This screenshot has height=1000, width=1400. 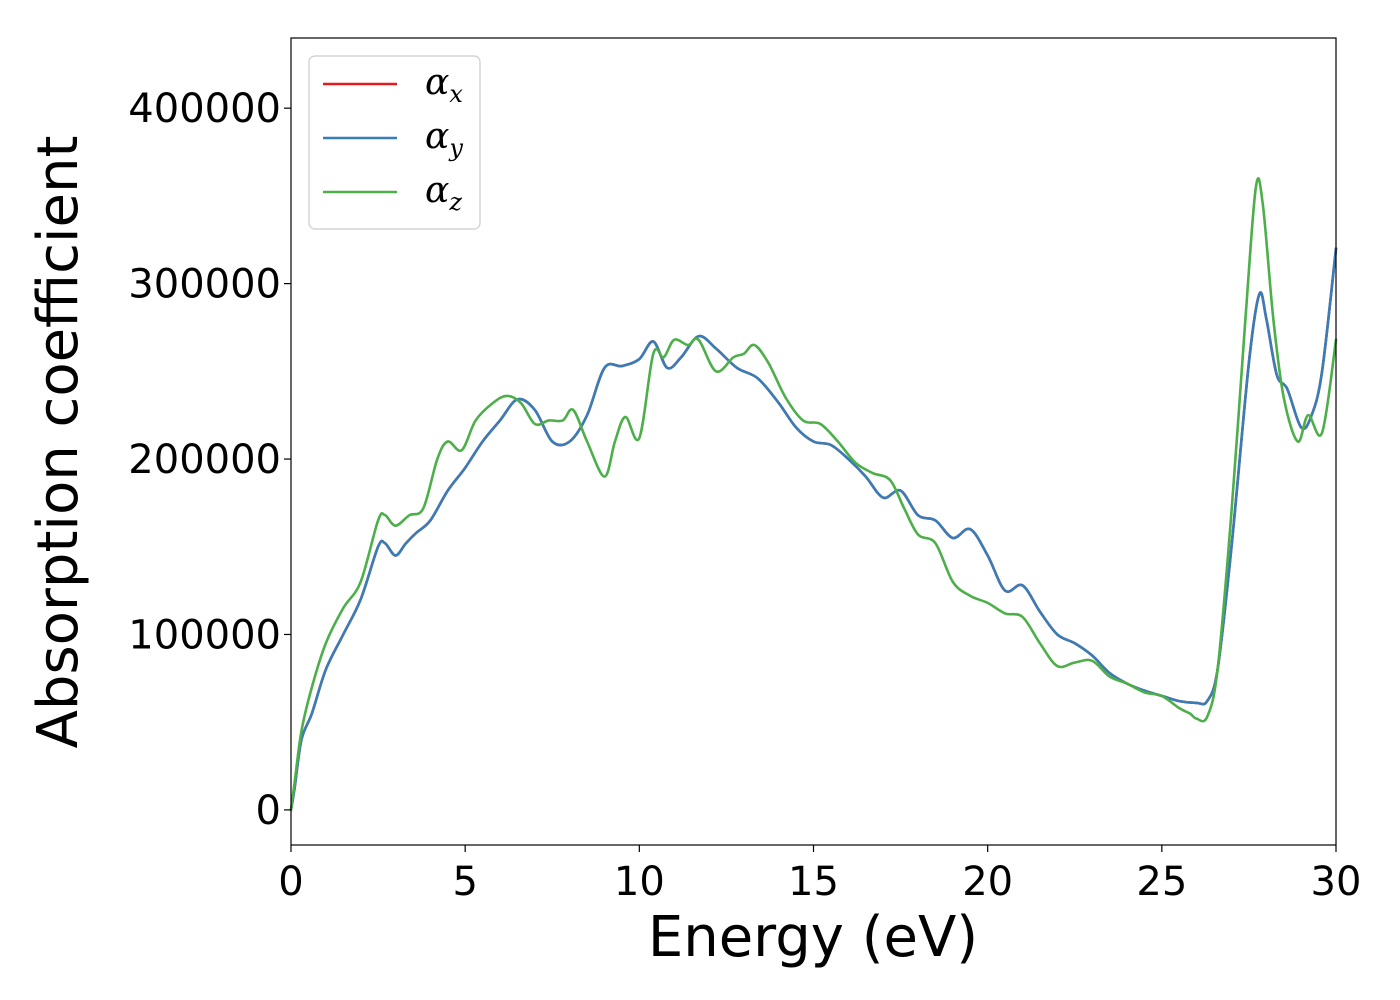 What do you see at coordinates (1336, 882) in the screenshot?
I see `x-tick-label: 30` at bounding box center [1336, 882].